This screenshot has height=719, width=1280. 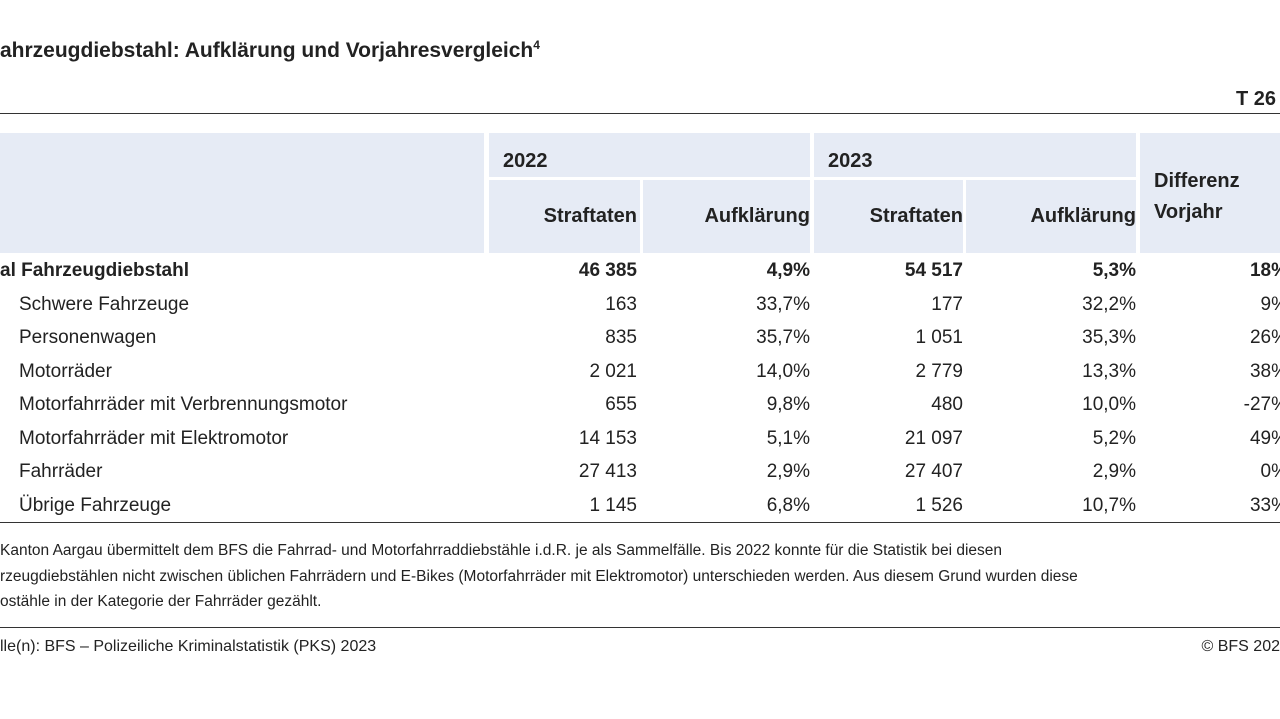 What do you see at coordinates (1114, 438) in the screenshot?
I see `cell: 5,2%` at bounding box center [1114, 438].